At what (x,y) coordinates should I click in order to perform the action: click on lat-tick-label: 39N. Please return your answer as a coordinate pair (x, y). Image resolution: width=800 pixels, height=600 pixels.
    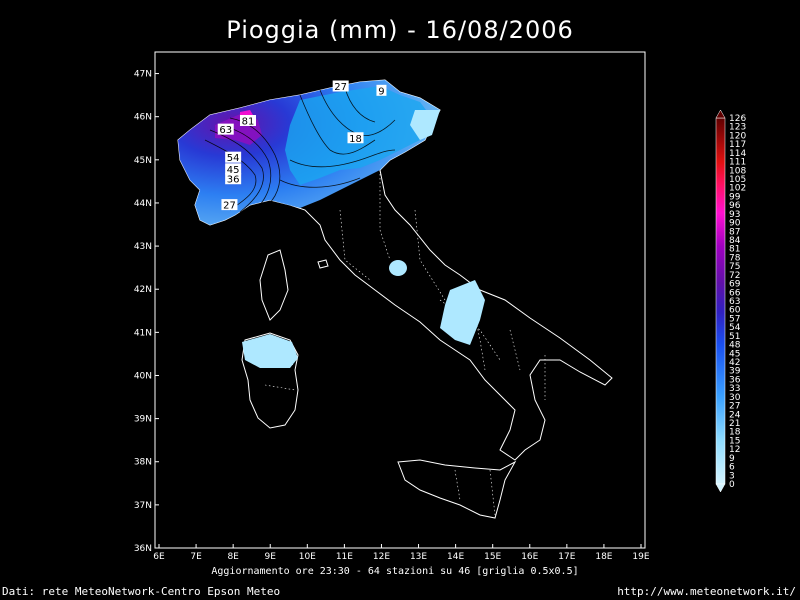
    Looking at the image, I should click on (143, 420).